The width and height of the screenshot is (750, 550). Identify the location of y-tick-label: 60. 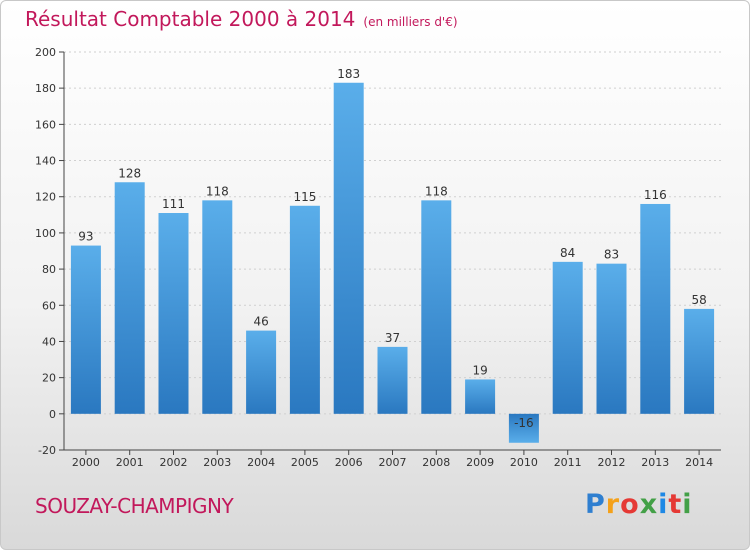
(49, 305).